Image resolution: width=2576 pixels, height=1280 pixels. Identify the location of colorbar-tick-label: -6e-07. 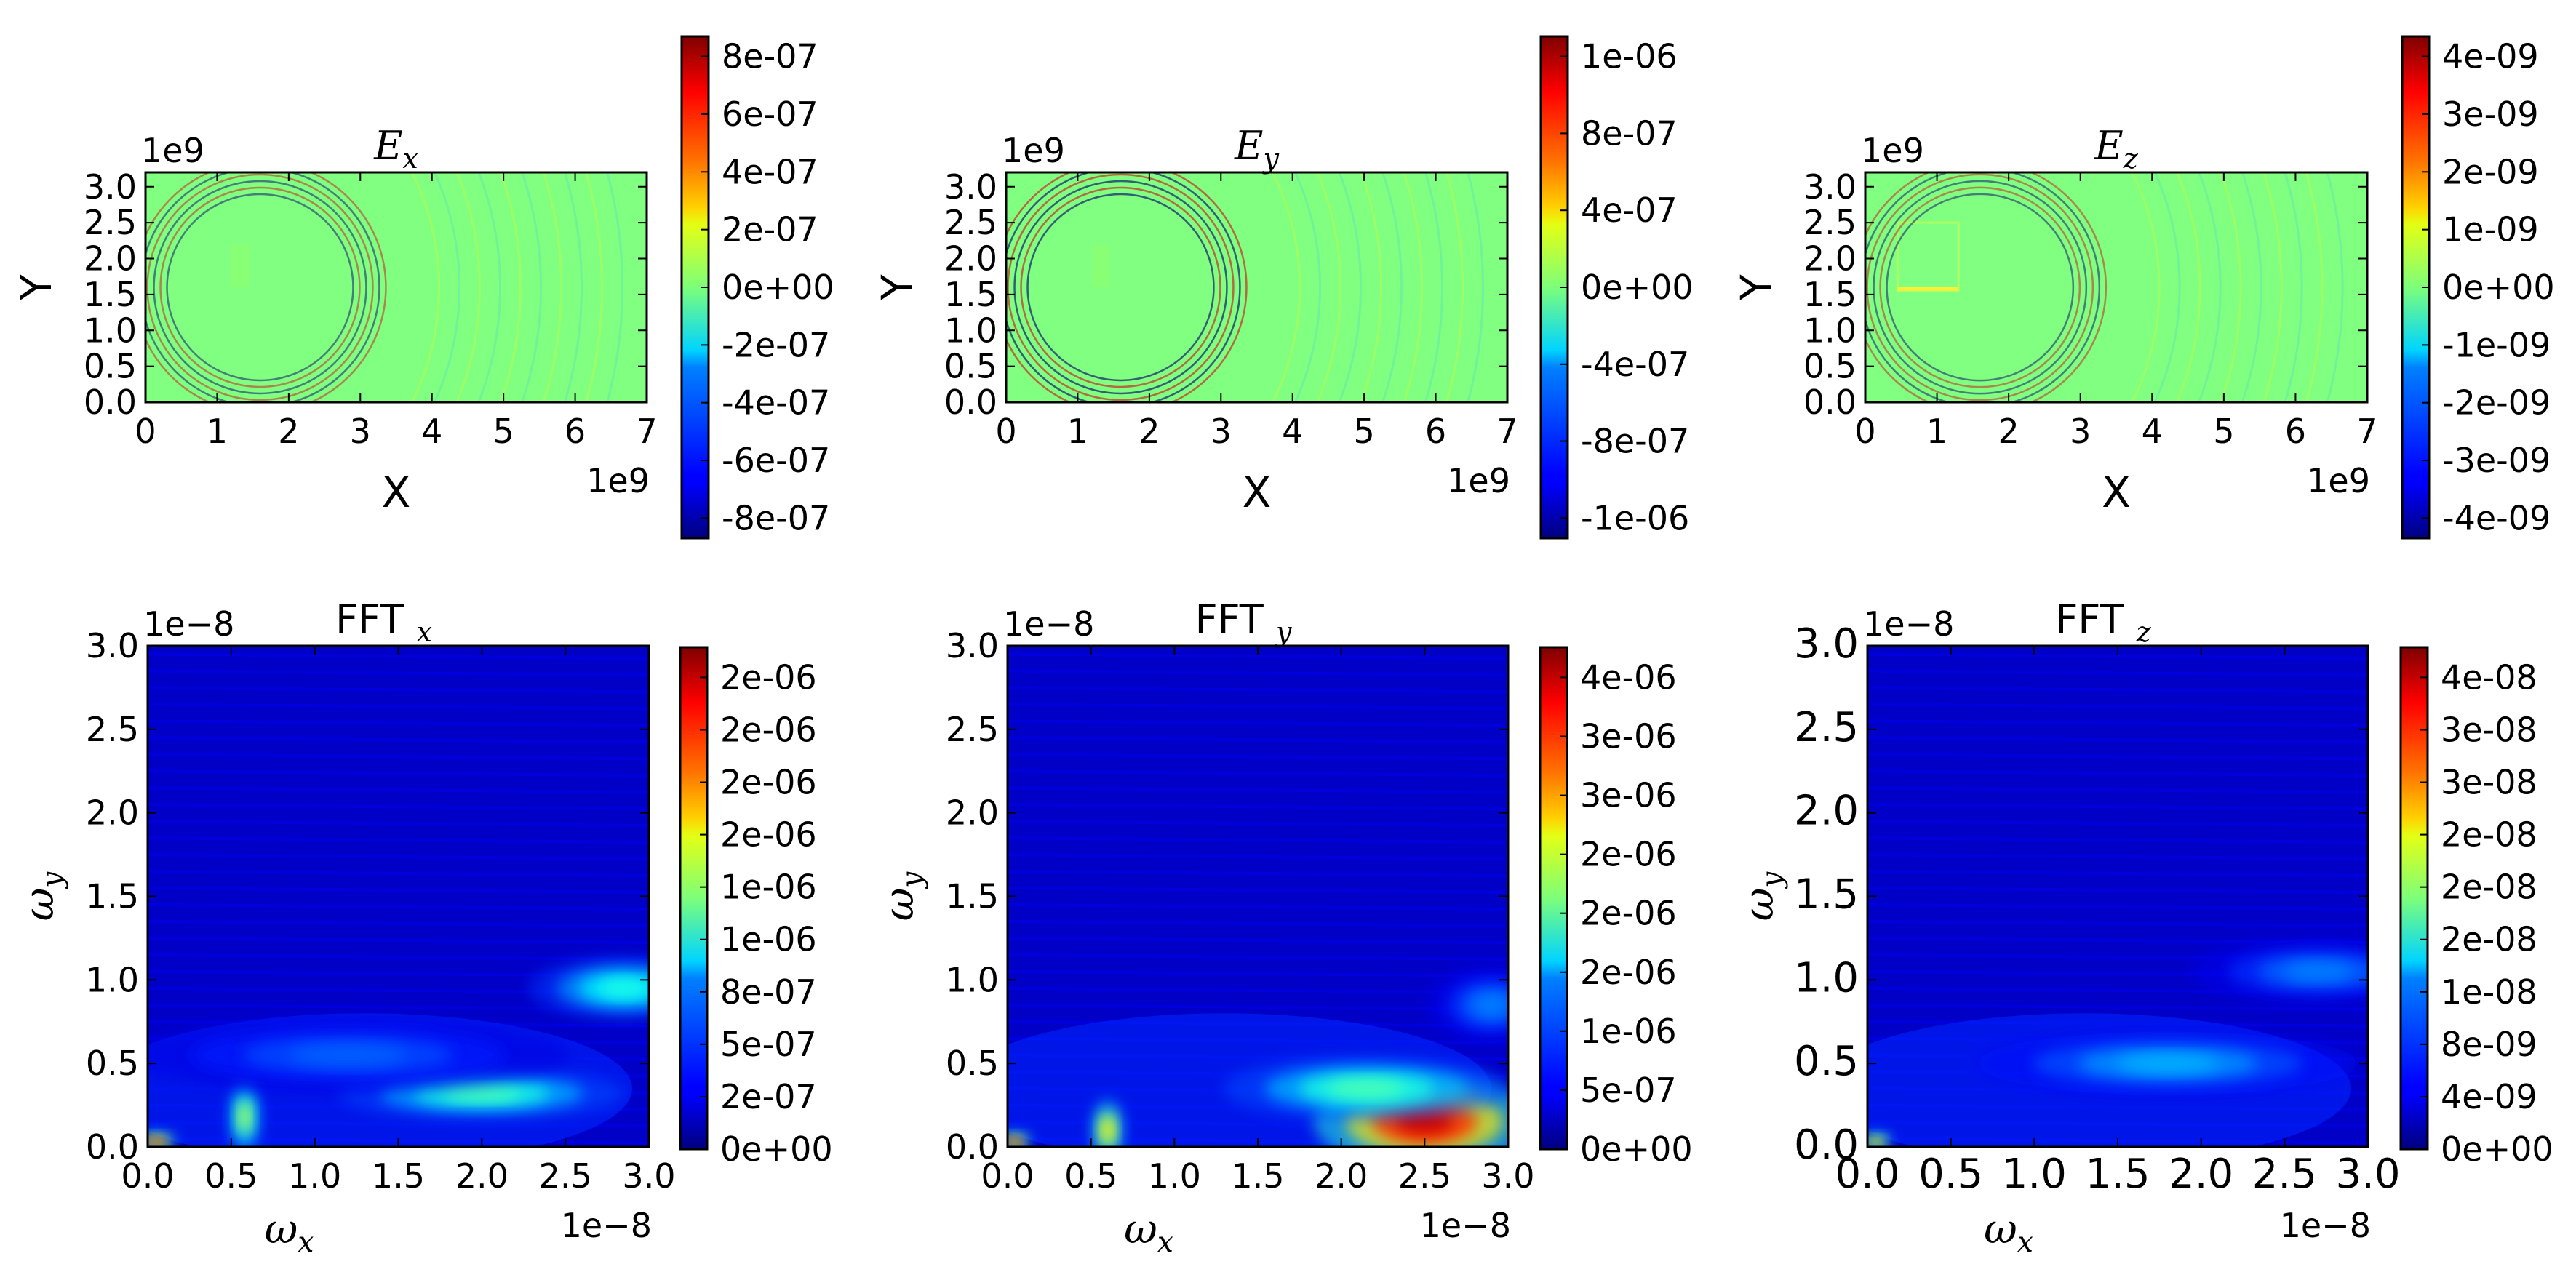
(776, 460).